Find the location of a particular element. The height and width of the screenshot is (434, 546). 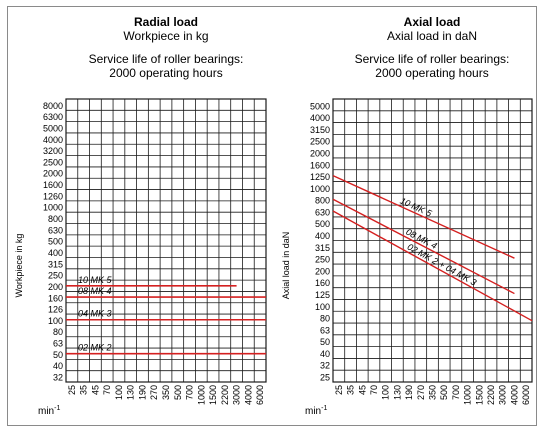

y-tick-label: 6300 is located at coordinates (53, 117).